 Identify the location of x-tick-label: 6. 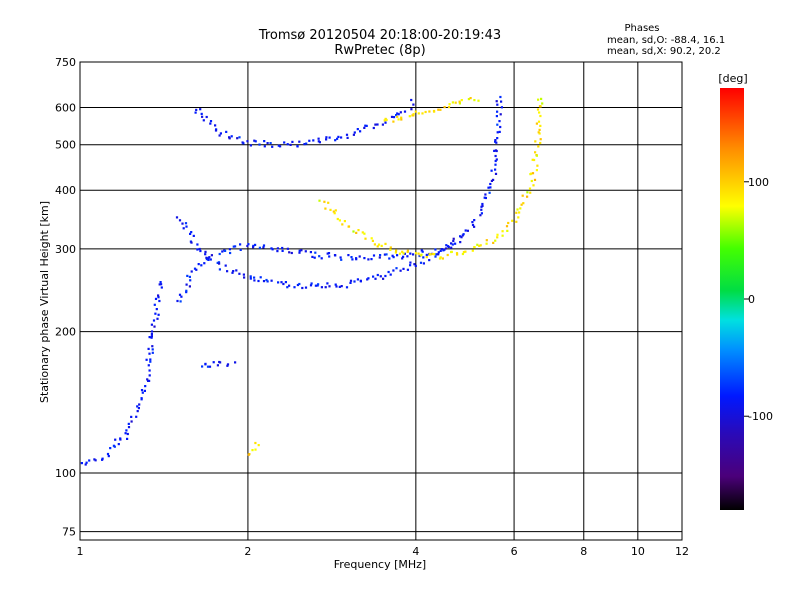
(514, 551).